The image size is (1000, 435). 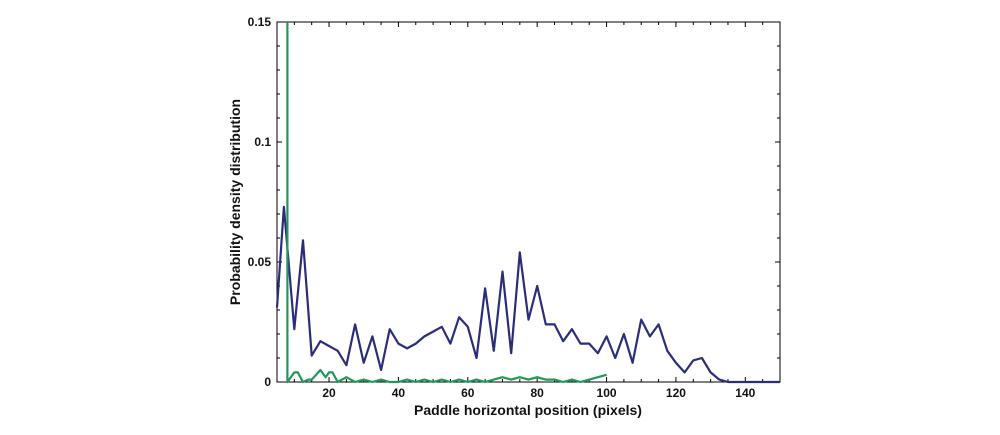 I want to click on y-tick-label: 0.05, so click(x=260, y=262).